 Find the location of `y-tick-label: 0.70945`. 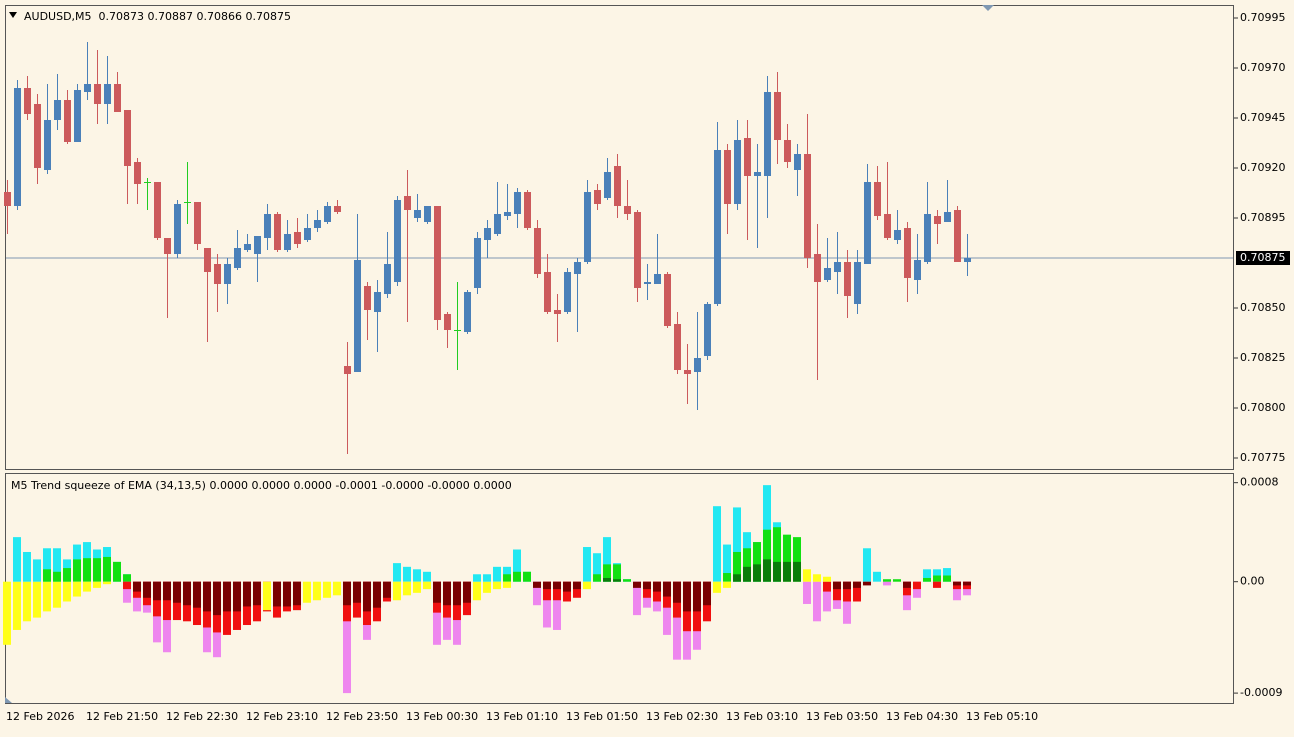

y-tick-label: 0.70945 is located at coordinates (1263, 117).